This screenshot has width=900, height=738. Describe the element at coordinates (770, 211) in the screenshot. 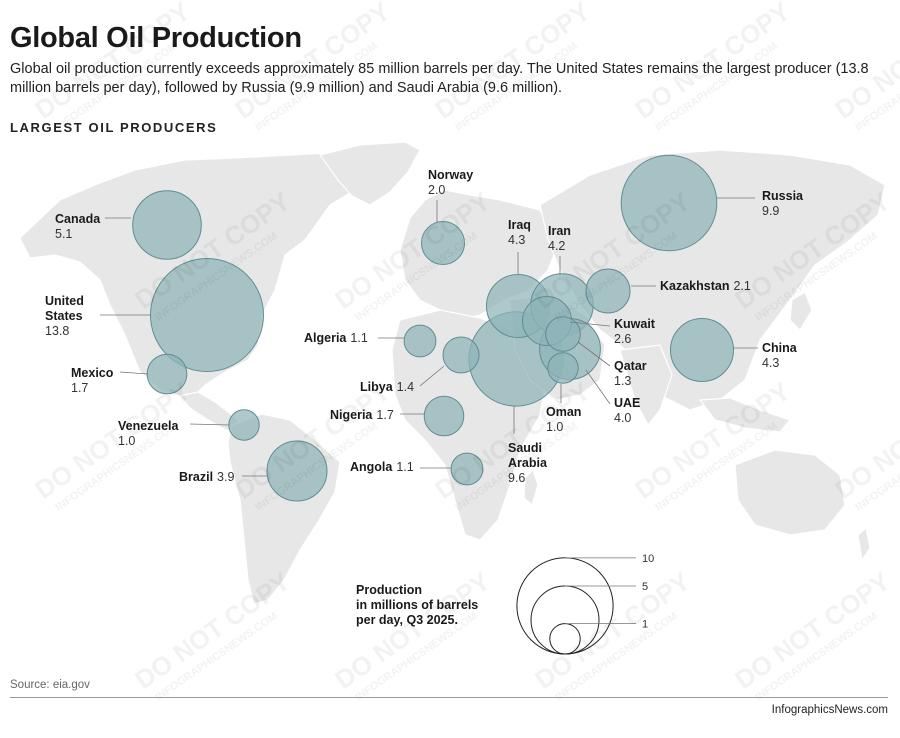

I see `producer-value: 9.9` at that location.